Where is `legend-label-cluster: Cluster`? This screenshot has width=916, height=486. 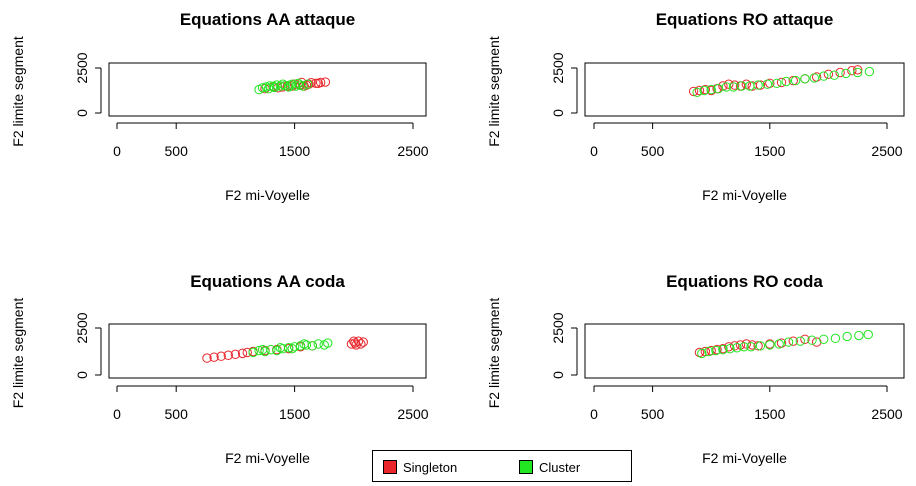 legend-label-cluster: Cluster is located at coordinates (560, 467).